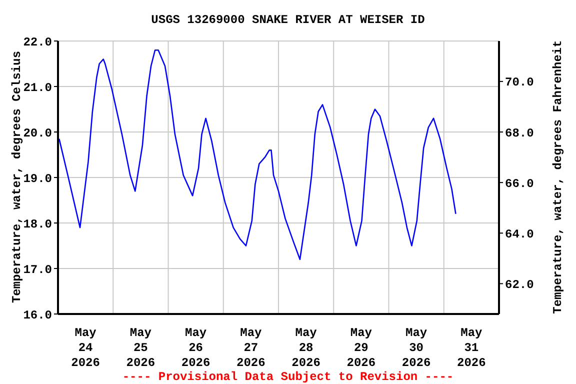 The height and width of the screenshot is (384, 576). Describe the element at coordinates (37, 179) in the screenshot. I see `y-tick-label: 19.0` at that location.